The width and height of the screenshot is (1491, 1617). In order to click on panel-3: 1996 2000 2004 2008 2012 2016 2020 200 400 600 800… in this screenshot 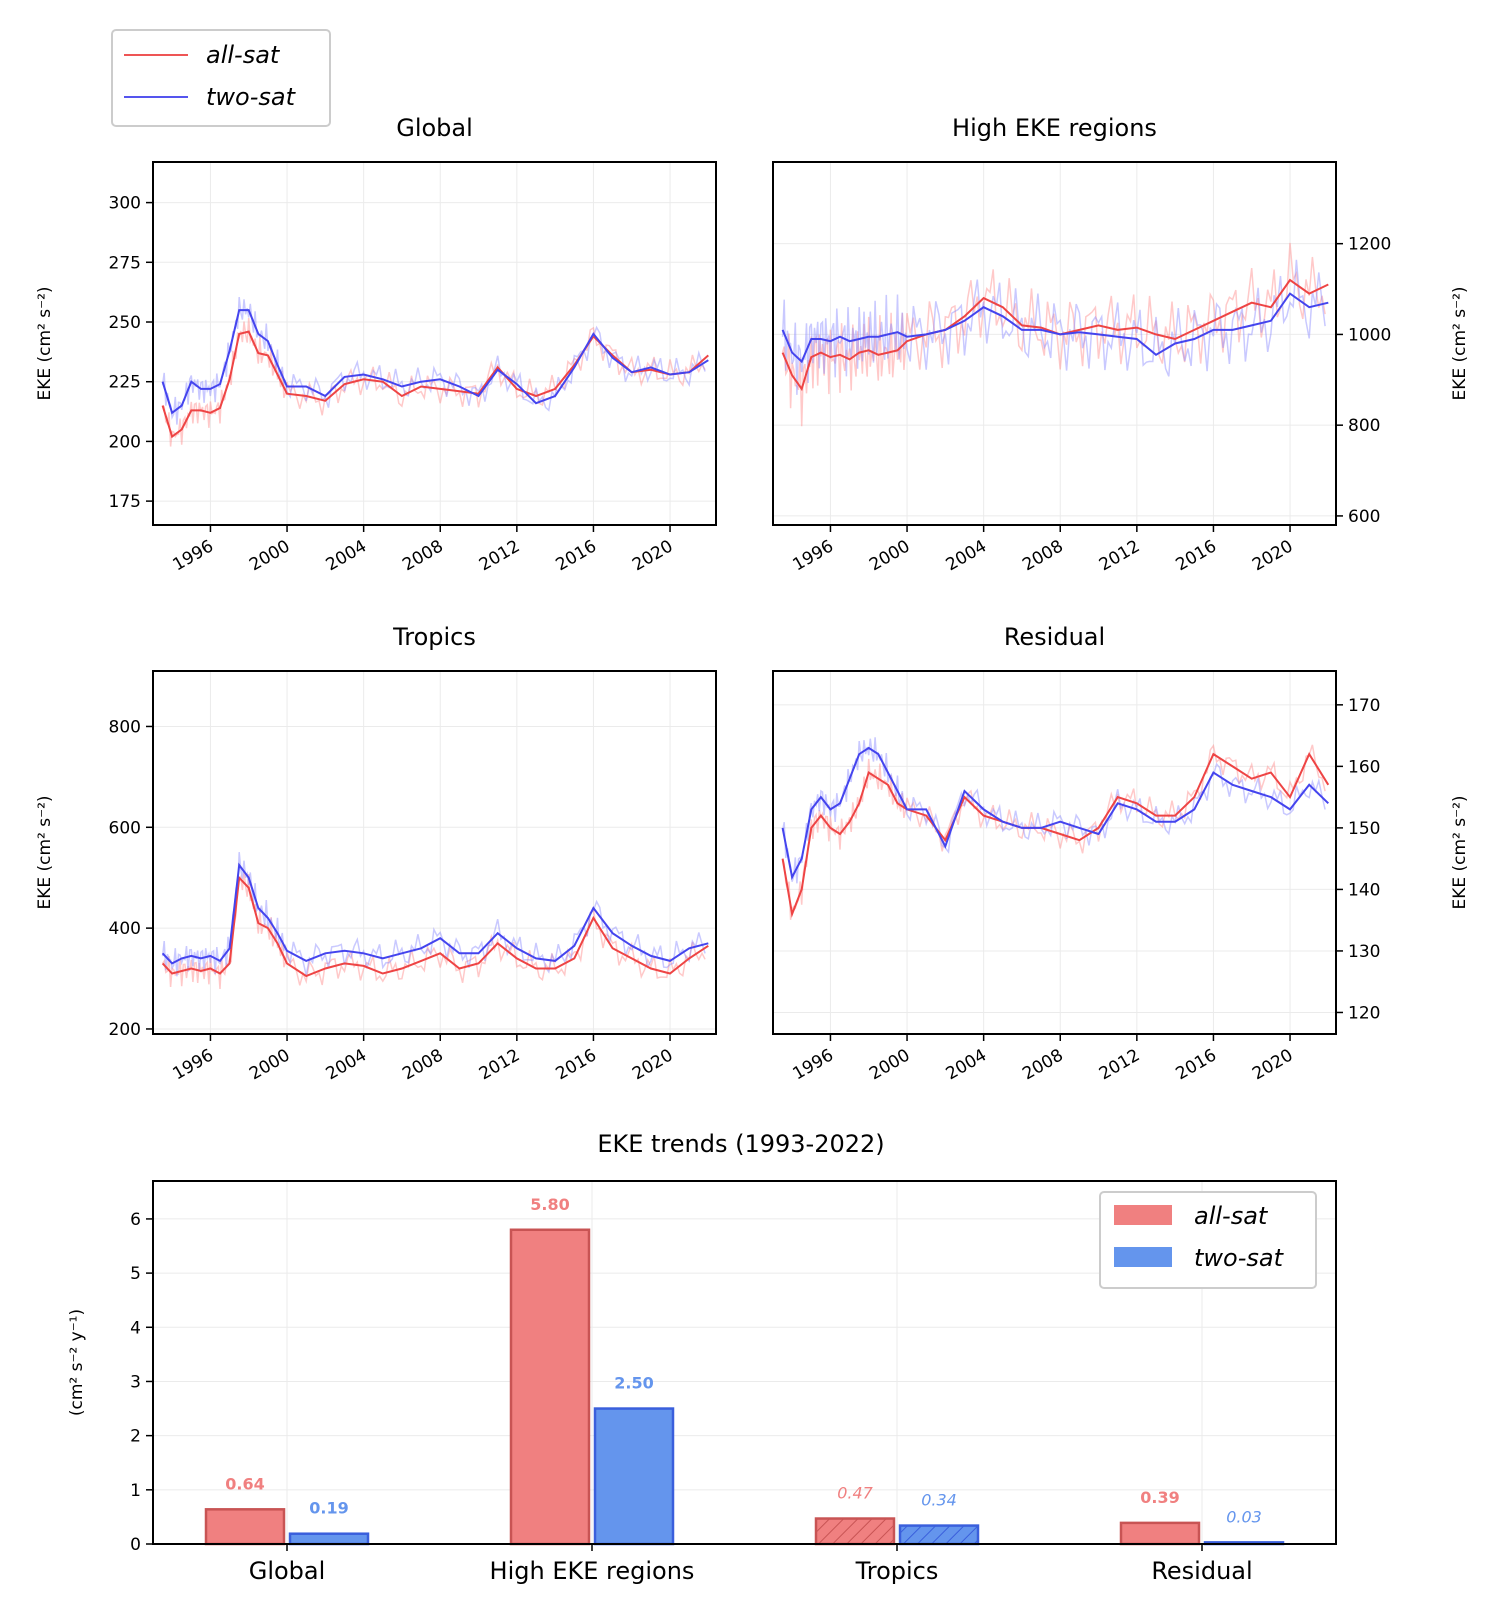, I will do `click(376, 853)`.